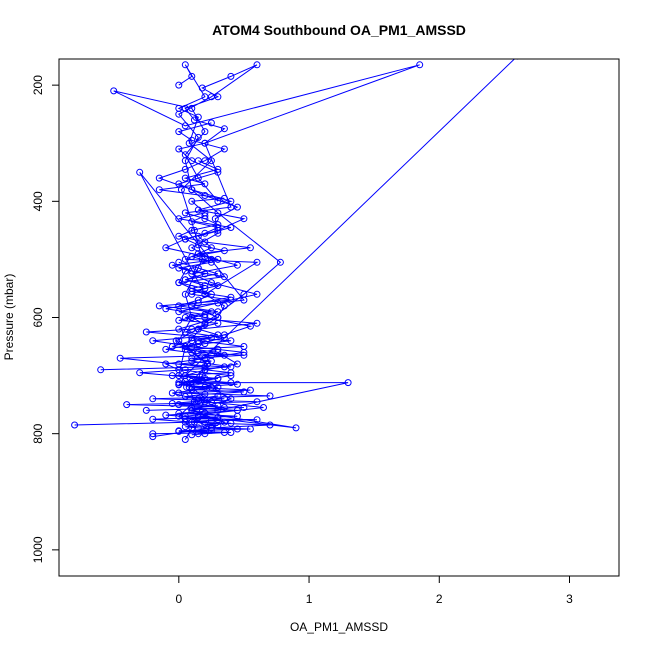  I want to click on x-tick-label: 0, so click(178, 599).